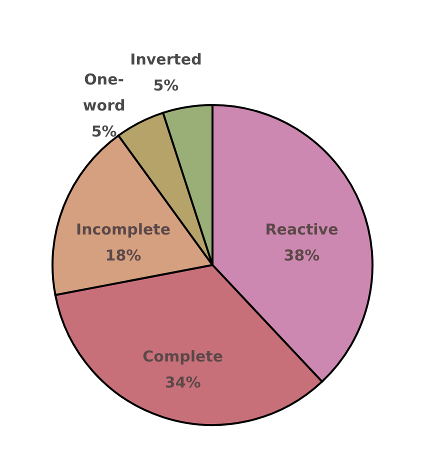  I want to click on data-label: 38%, so click(302, 255).